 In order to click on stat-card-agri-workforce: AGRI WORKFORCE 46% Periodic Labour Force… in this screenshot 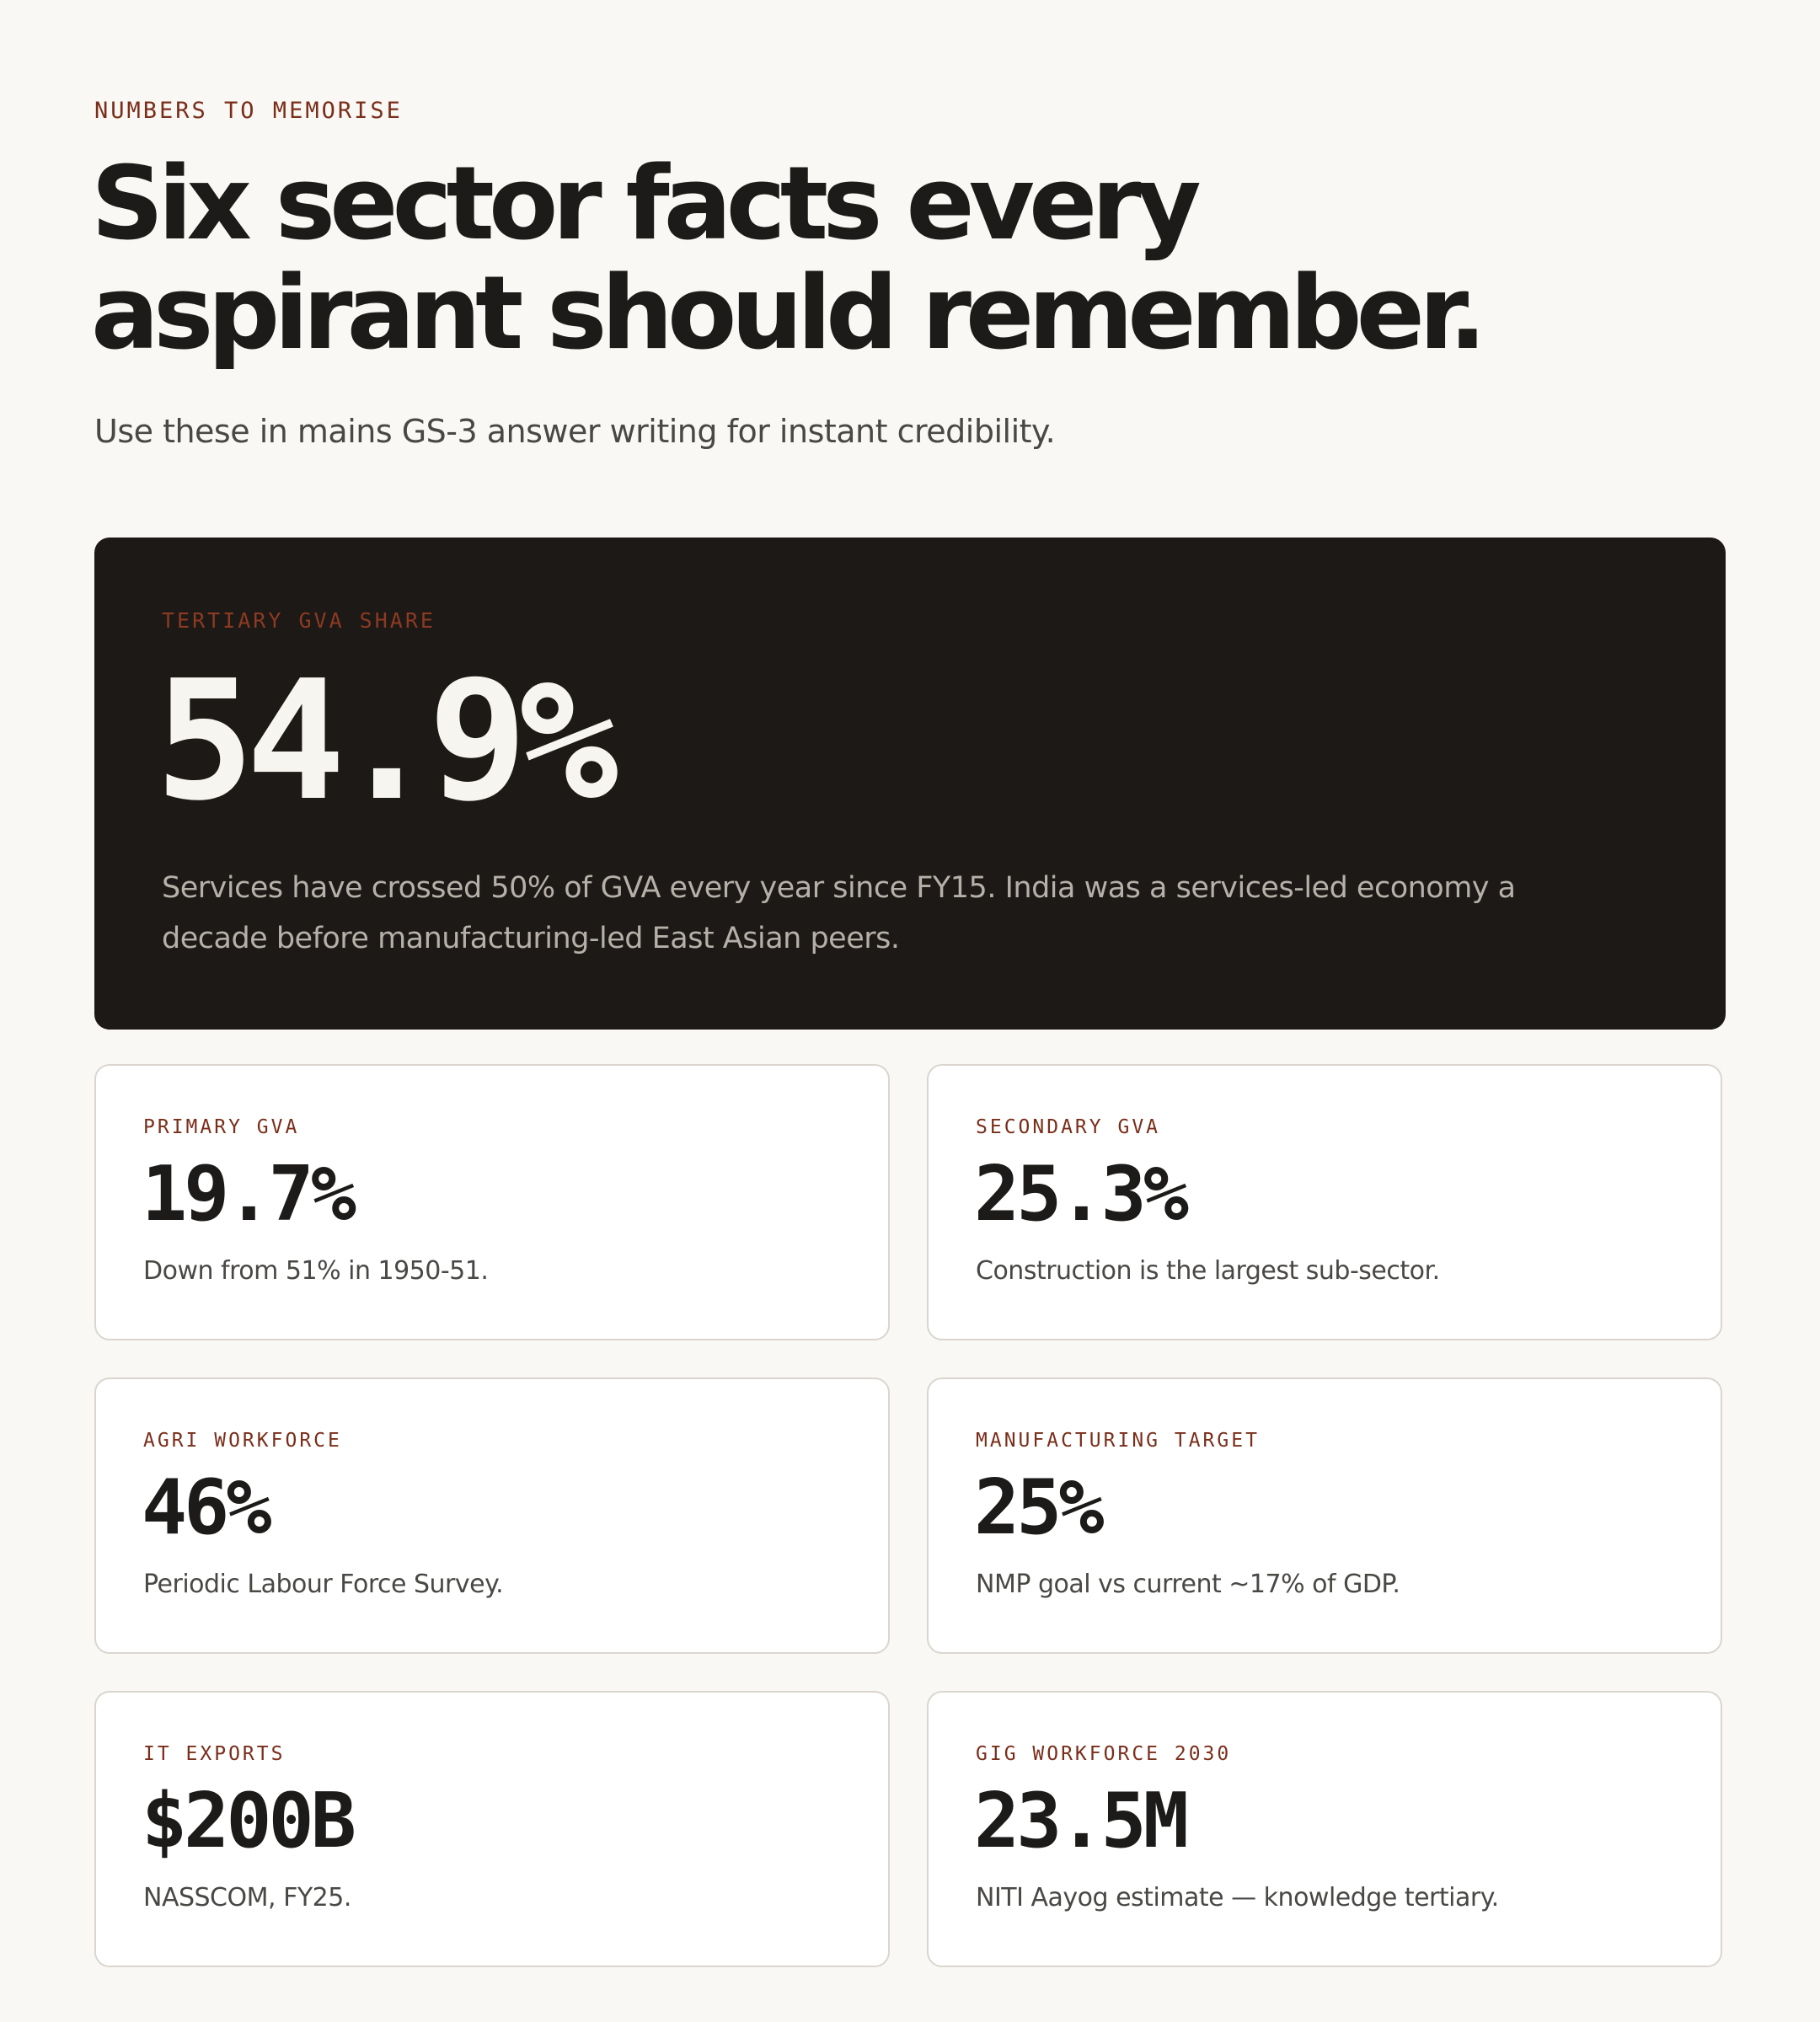, I will do `click(492, 1515)`.